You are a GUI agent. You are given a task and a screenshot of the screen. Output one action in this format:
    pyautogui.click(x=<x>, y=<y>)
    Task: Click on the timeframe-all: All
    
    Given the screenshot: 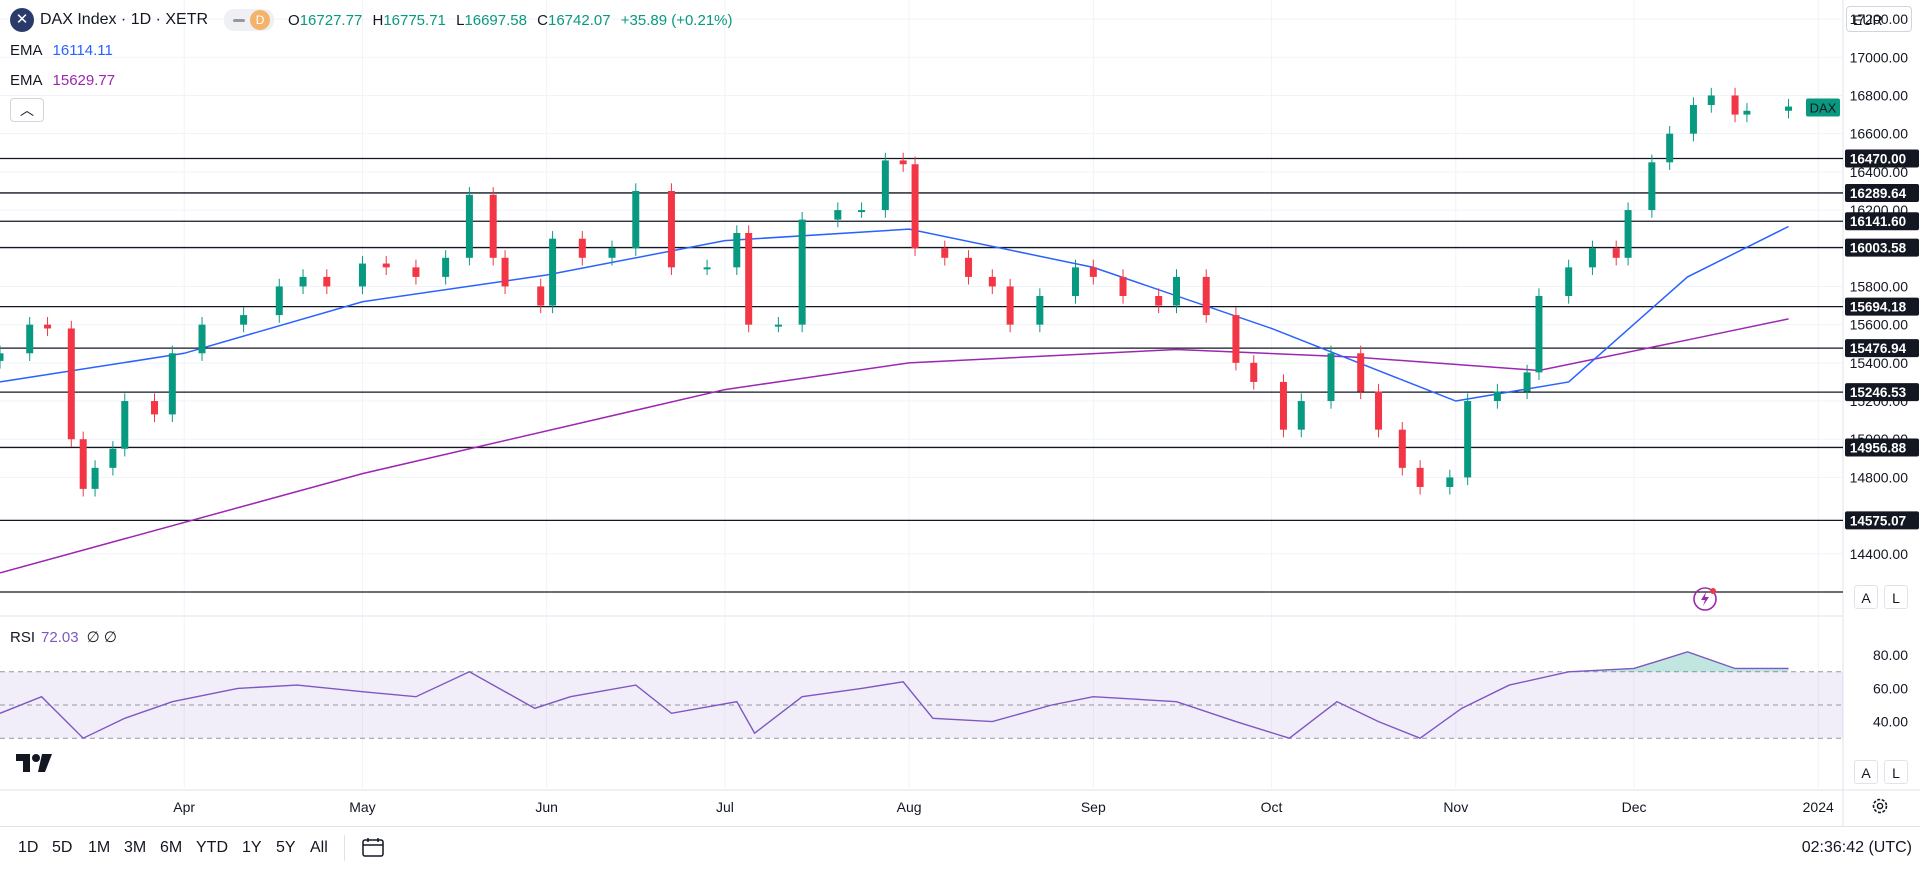 What is the action you would take?
    pyautogui.click(x=319, y=847)
    